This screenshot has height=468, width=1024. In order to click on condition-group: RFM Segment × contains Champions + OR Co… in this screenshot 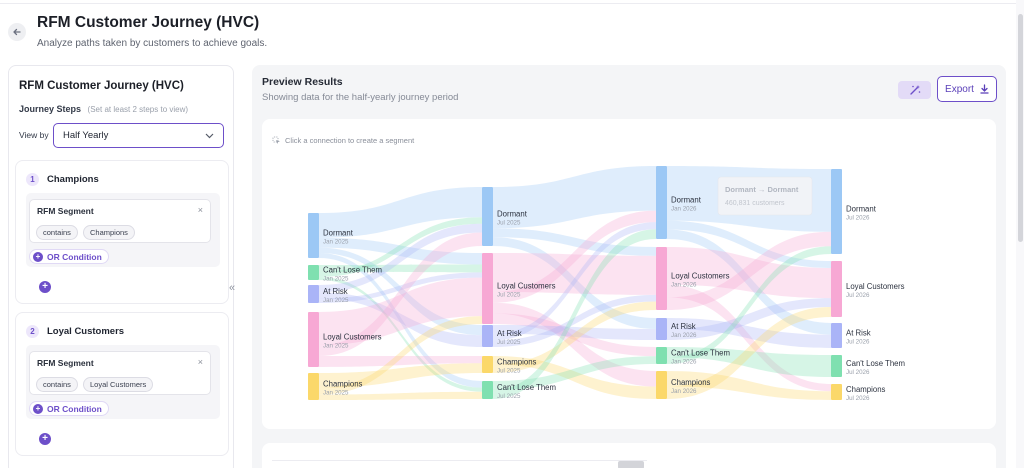, I will do `click(123, 230)`.